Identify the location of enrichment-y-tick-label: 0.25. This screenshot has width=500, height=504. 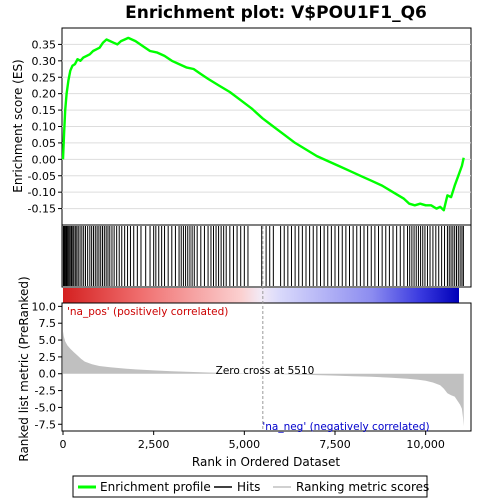
(44, 77).